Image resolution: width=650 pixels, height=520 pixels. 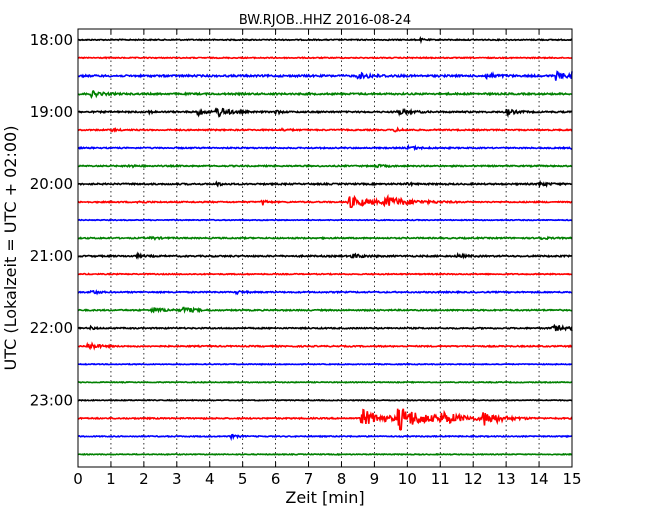 I want to click on trace-2000, so click(x=325, y=183).